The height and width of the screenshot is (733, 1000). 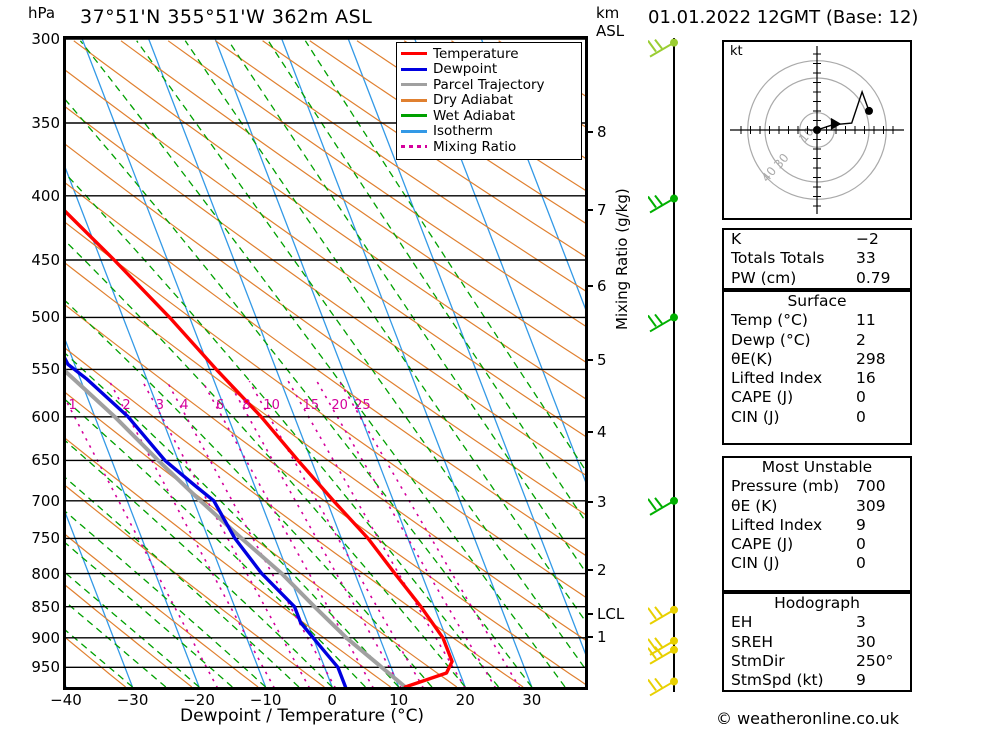 I want to click on height-tick-3: 3, so click(x=602, y=501).